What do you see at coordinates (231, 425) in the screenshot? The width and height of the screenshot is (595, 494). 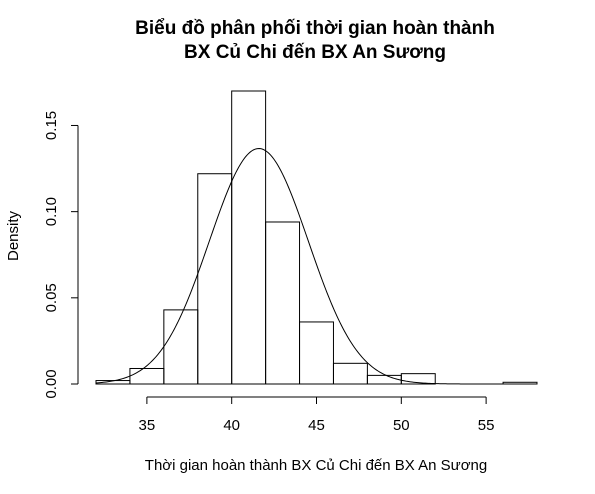 I see `x-tick-label-40: 40` at bounding box center [231, 425].